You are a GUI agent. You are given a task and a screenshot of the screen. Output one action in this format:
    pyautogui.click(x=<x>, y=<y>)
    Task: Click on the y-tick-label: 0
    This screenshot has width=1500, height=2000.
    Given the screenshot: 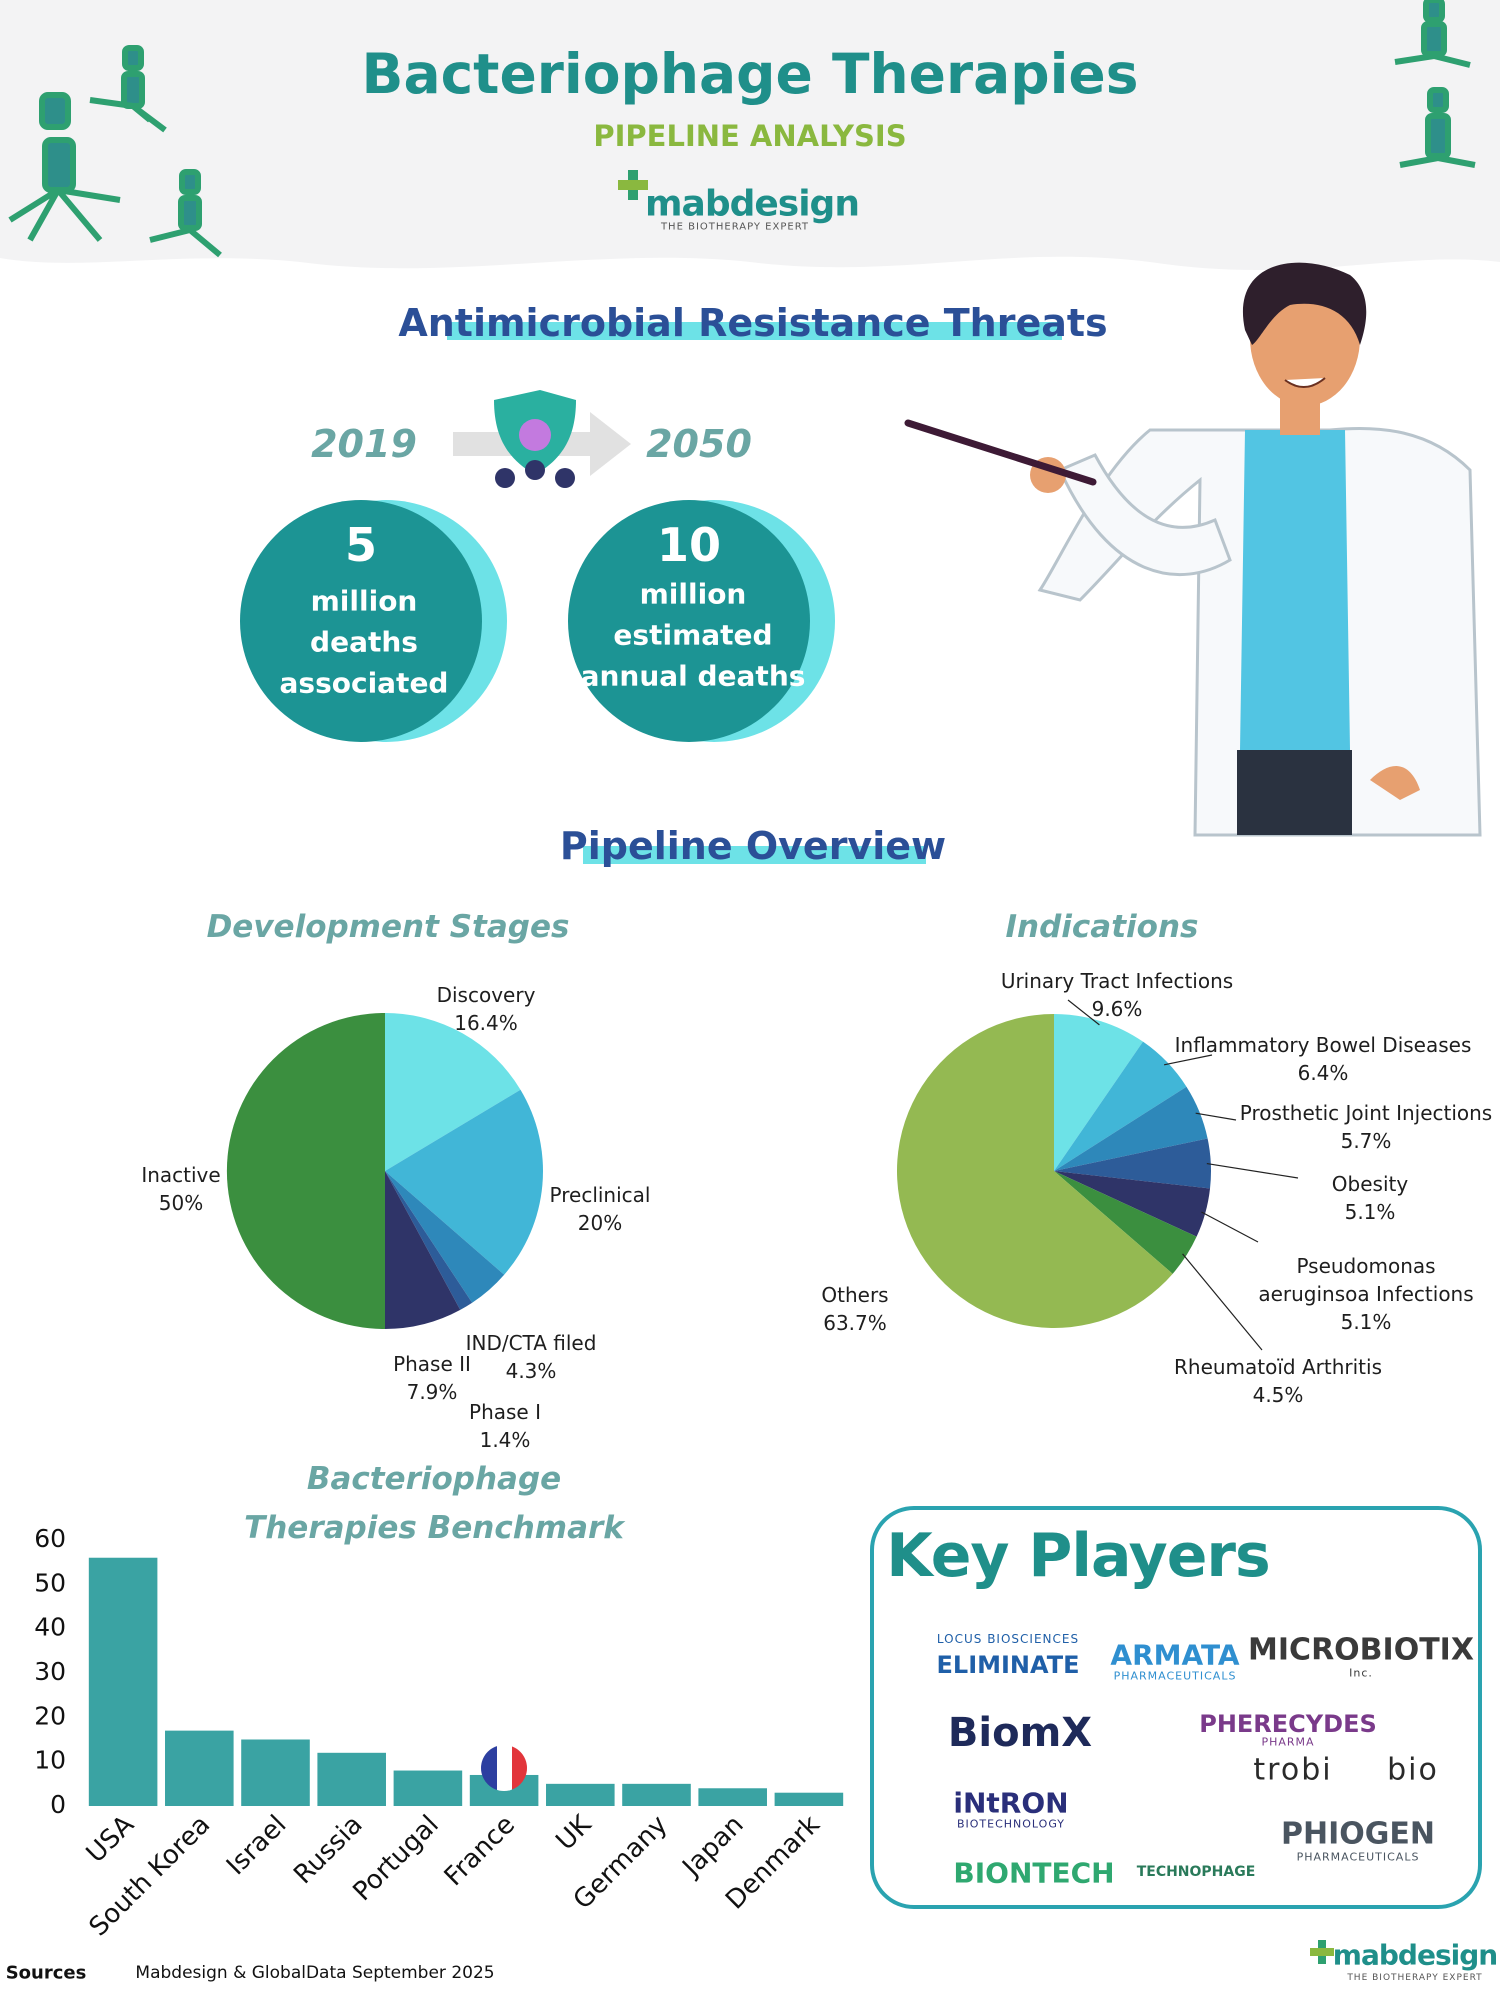 What is the action you would take?
    pyautogui.click(x=58, y=1804)
    